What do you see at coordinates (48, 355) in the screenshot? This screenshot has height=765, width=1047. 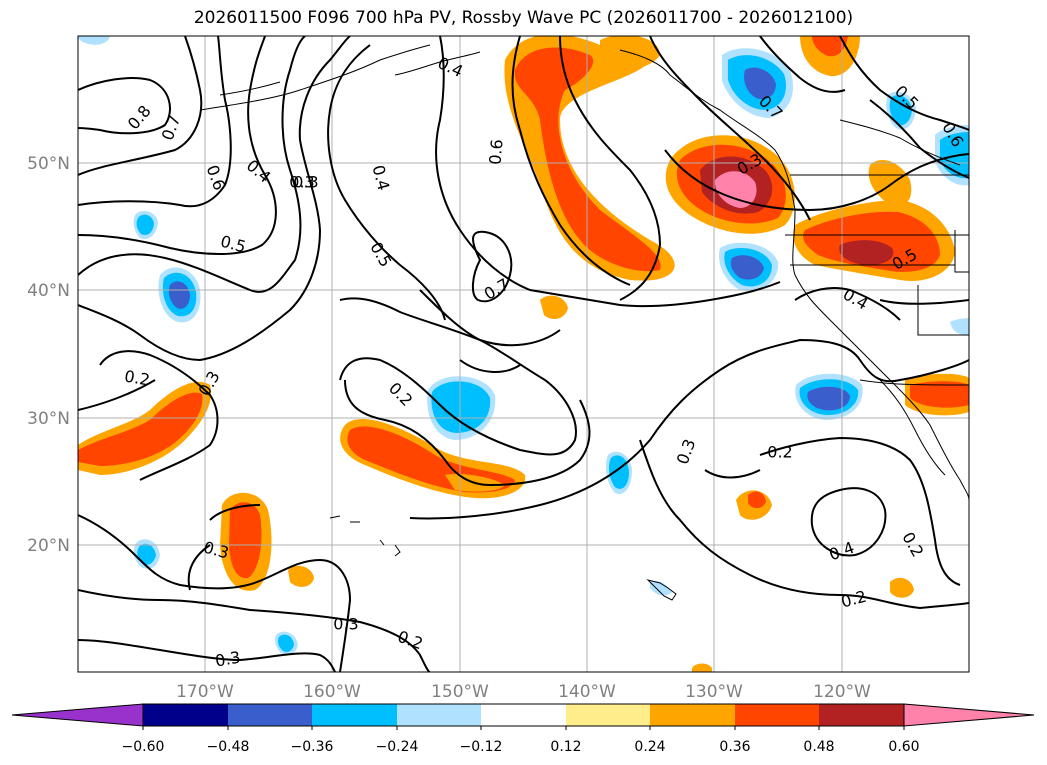 I see `latitude-labels: 50°N 40°N 30°N 20°N` at bounding box center [48, 355].